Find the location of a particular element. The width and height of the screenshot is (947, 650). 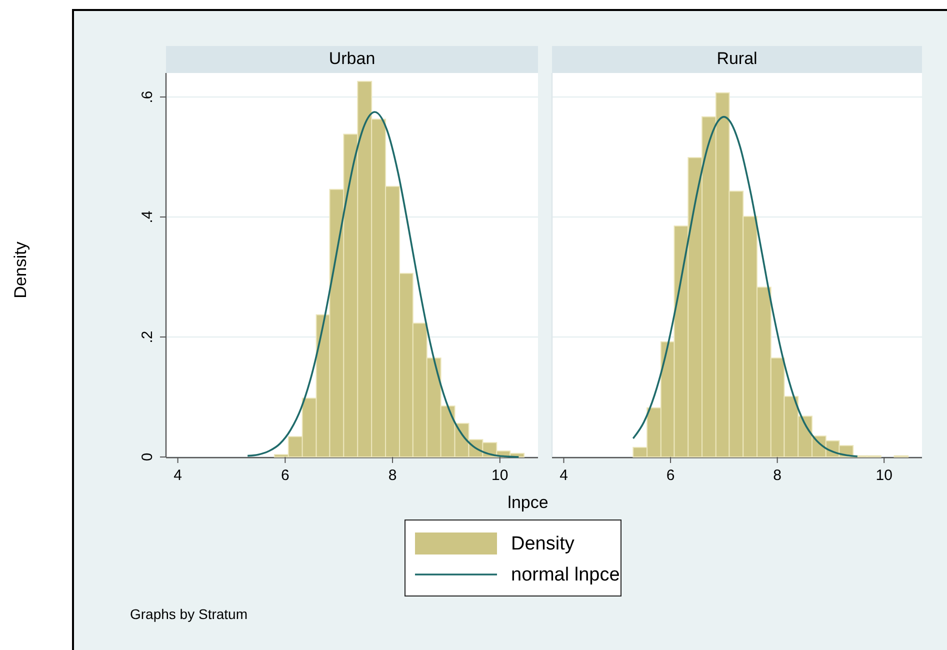

y-tick-label: .2 is located at coordinates (147, 337).